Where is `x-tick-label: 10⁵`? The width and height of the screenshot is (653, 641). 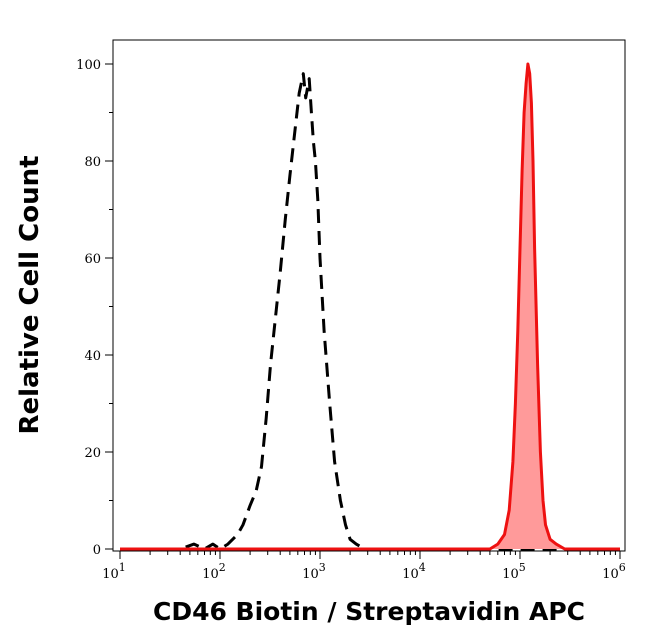
x-tick-label: 10⁵ is located at coordinates (514, 571).